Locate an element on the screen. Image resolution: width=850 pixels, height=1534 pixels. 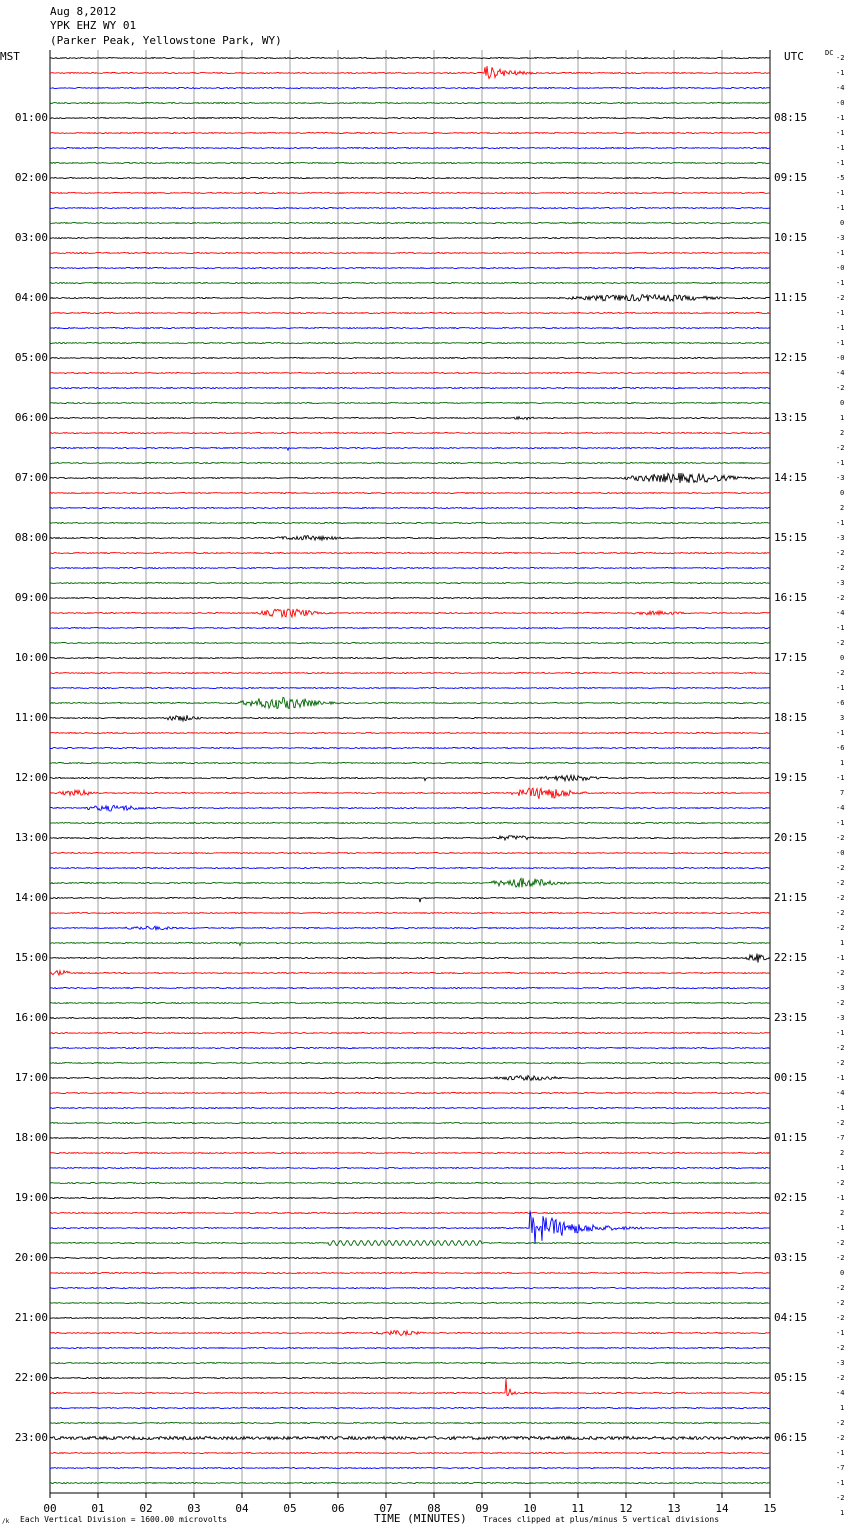
dc-offset-26: -2 is located at coordinates (840, 448).